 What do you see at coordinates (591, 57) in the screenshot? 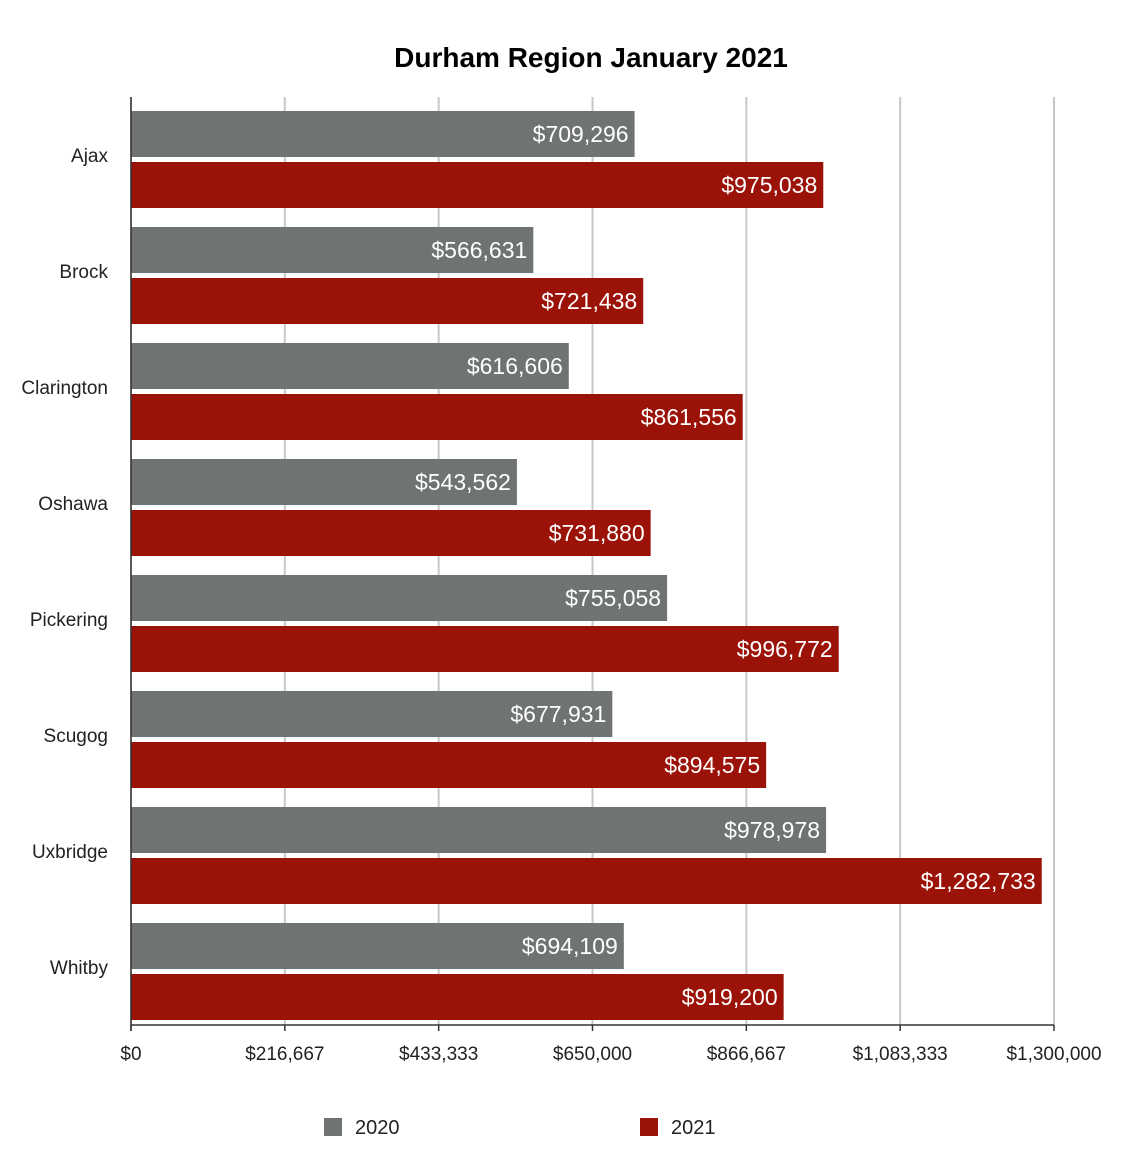
I see `chart-title: Durham Region January 2021` at bounding box center [591, 57].